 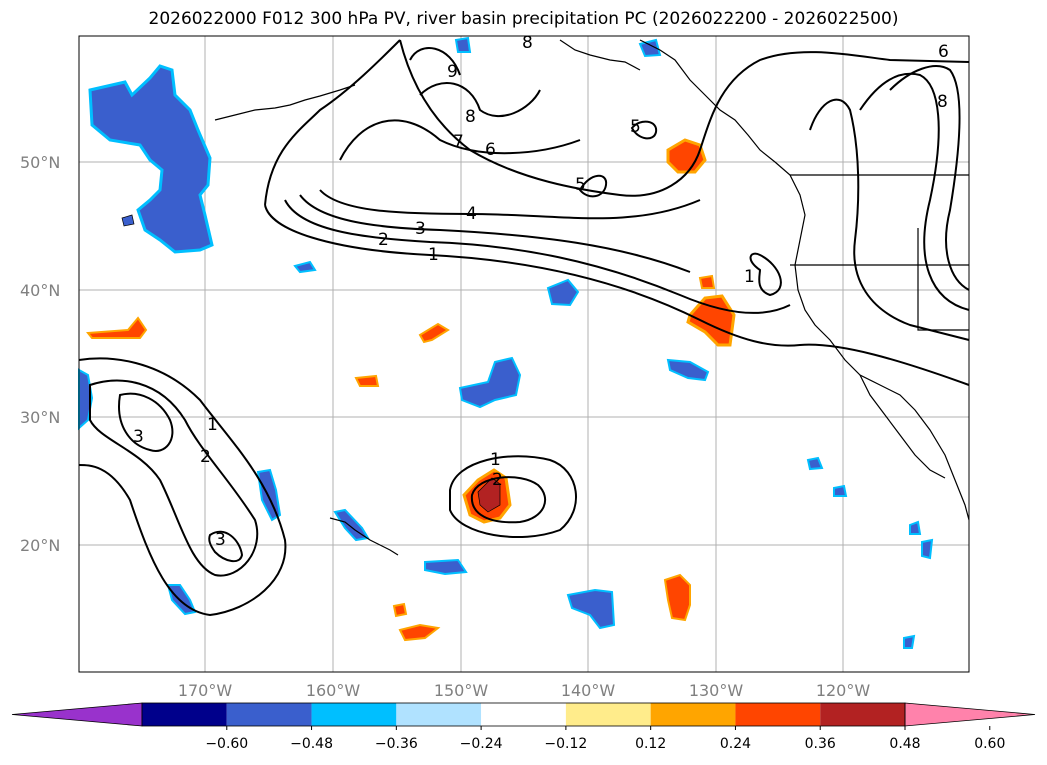 What do you see at coordinates (128, 220) in the screenshot?
I see `bering-sea-small-negative` at bounding box center [128, 220].